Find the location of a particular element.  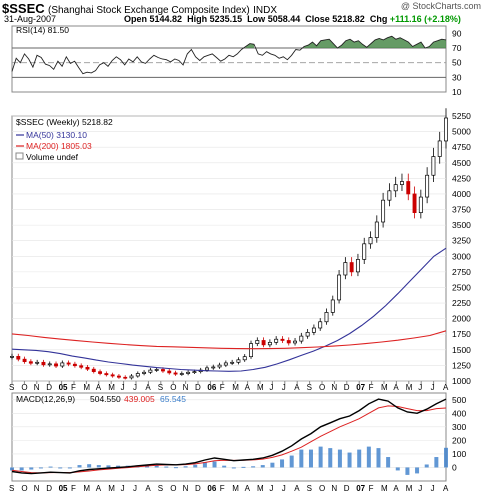

open-label: Open is located at coordinates (136, 19).